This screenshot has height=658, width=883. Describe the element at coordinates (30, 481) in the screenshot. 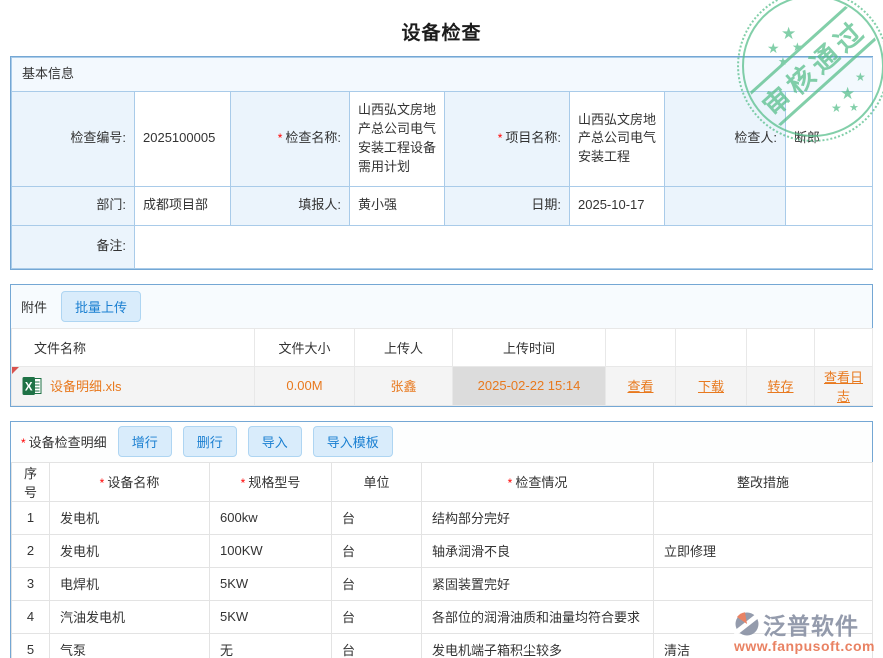

I see `col-seq: 序号` at that location.